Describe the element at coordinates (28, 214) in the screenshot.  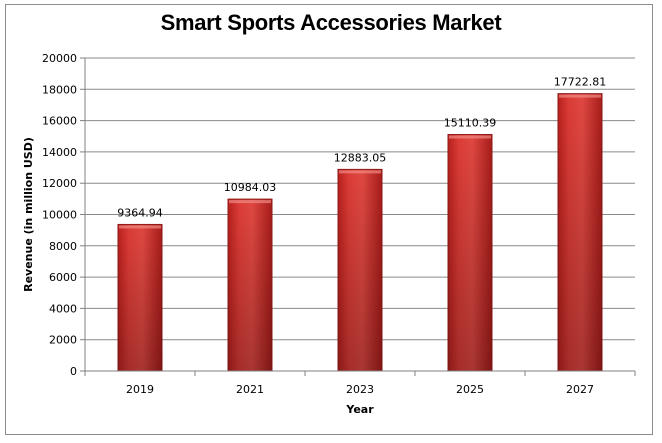
I see `y-axis-label: Revenue (in million USD)` at that location.